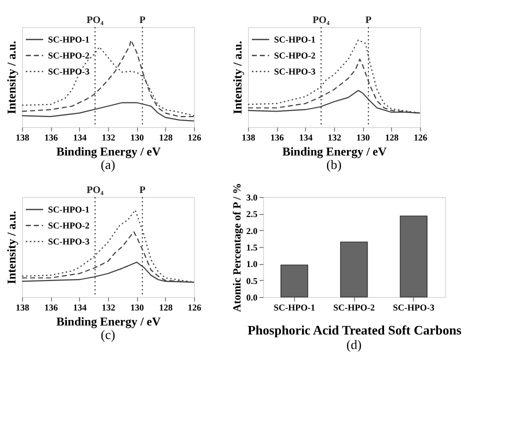  I want to click on text: (b), so click(334, 164).